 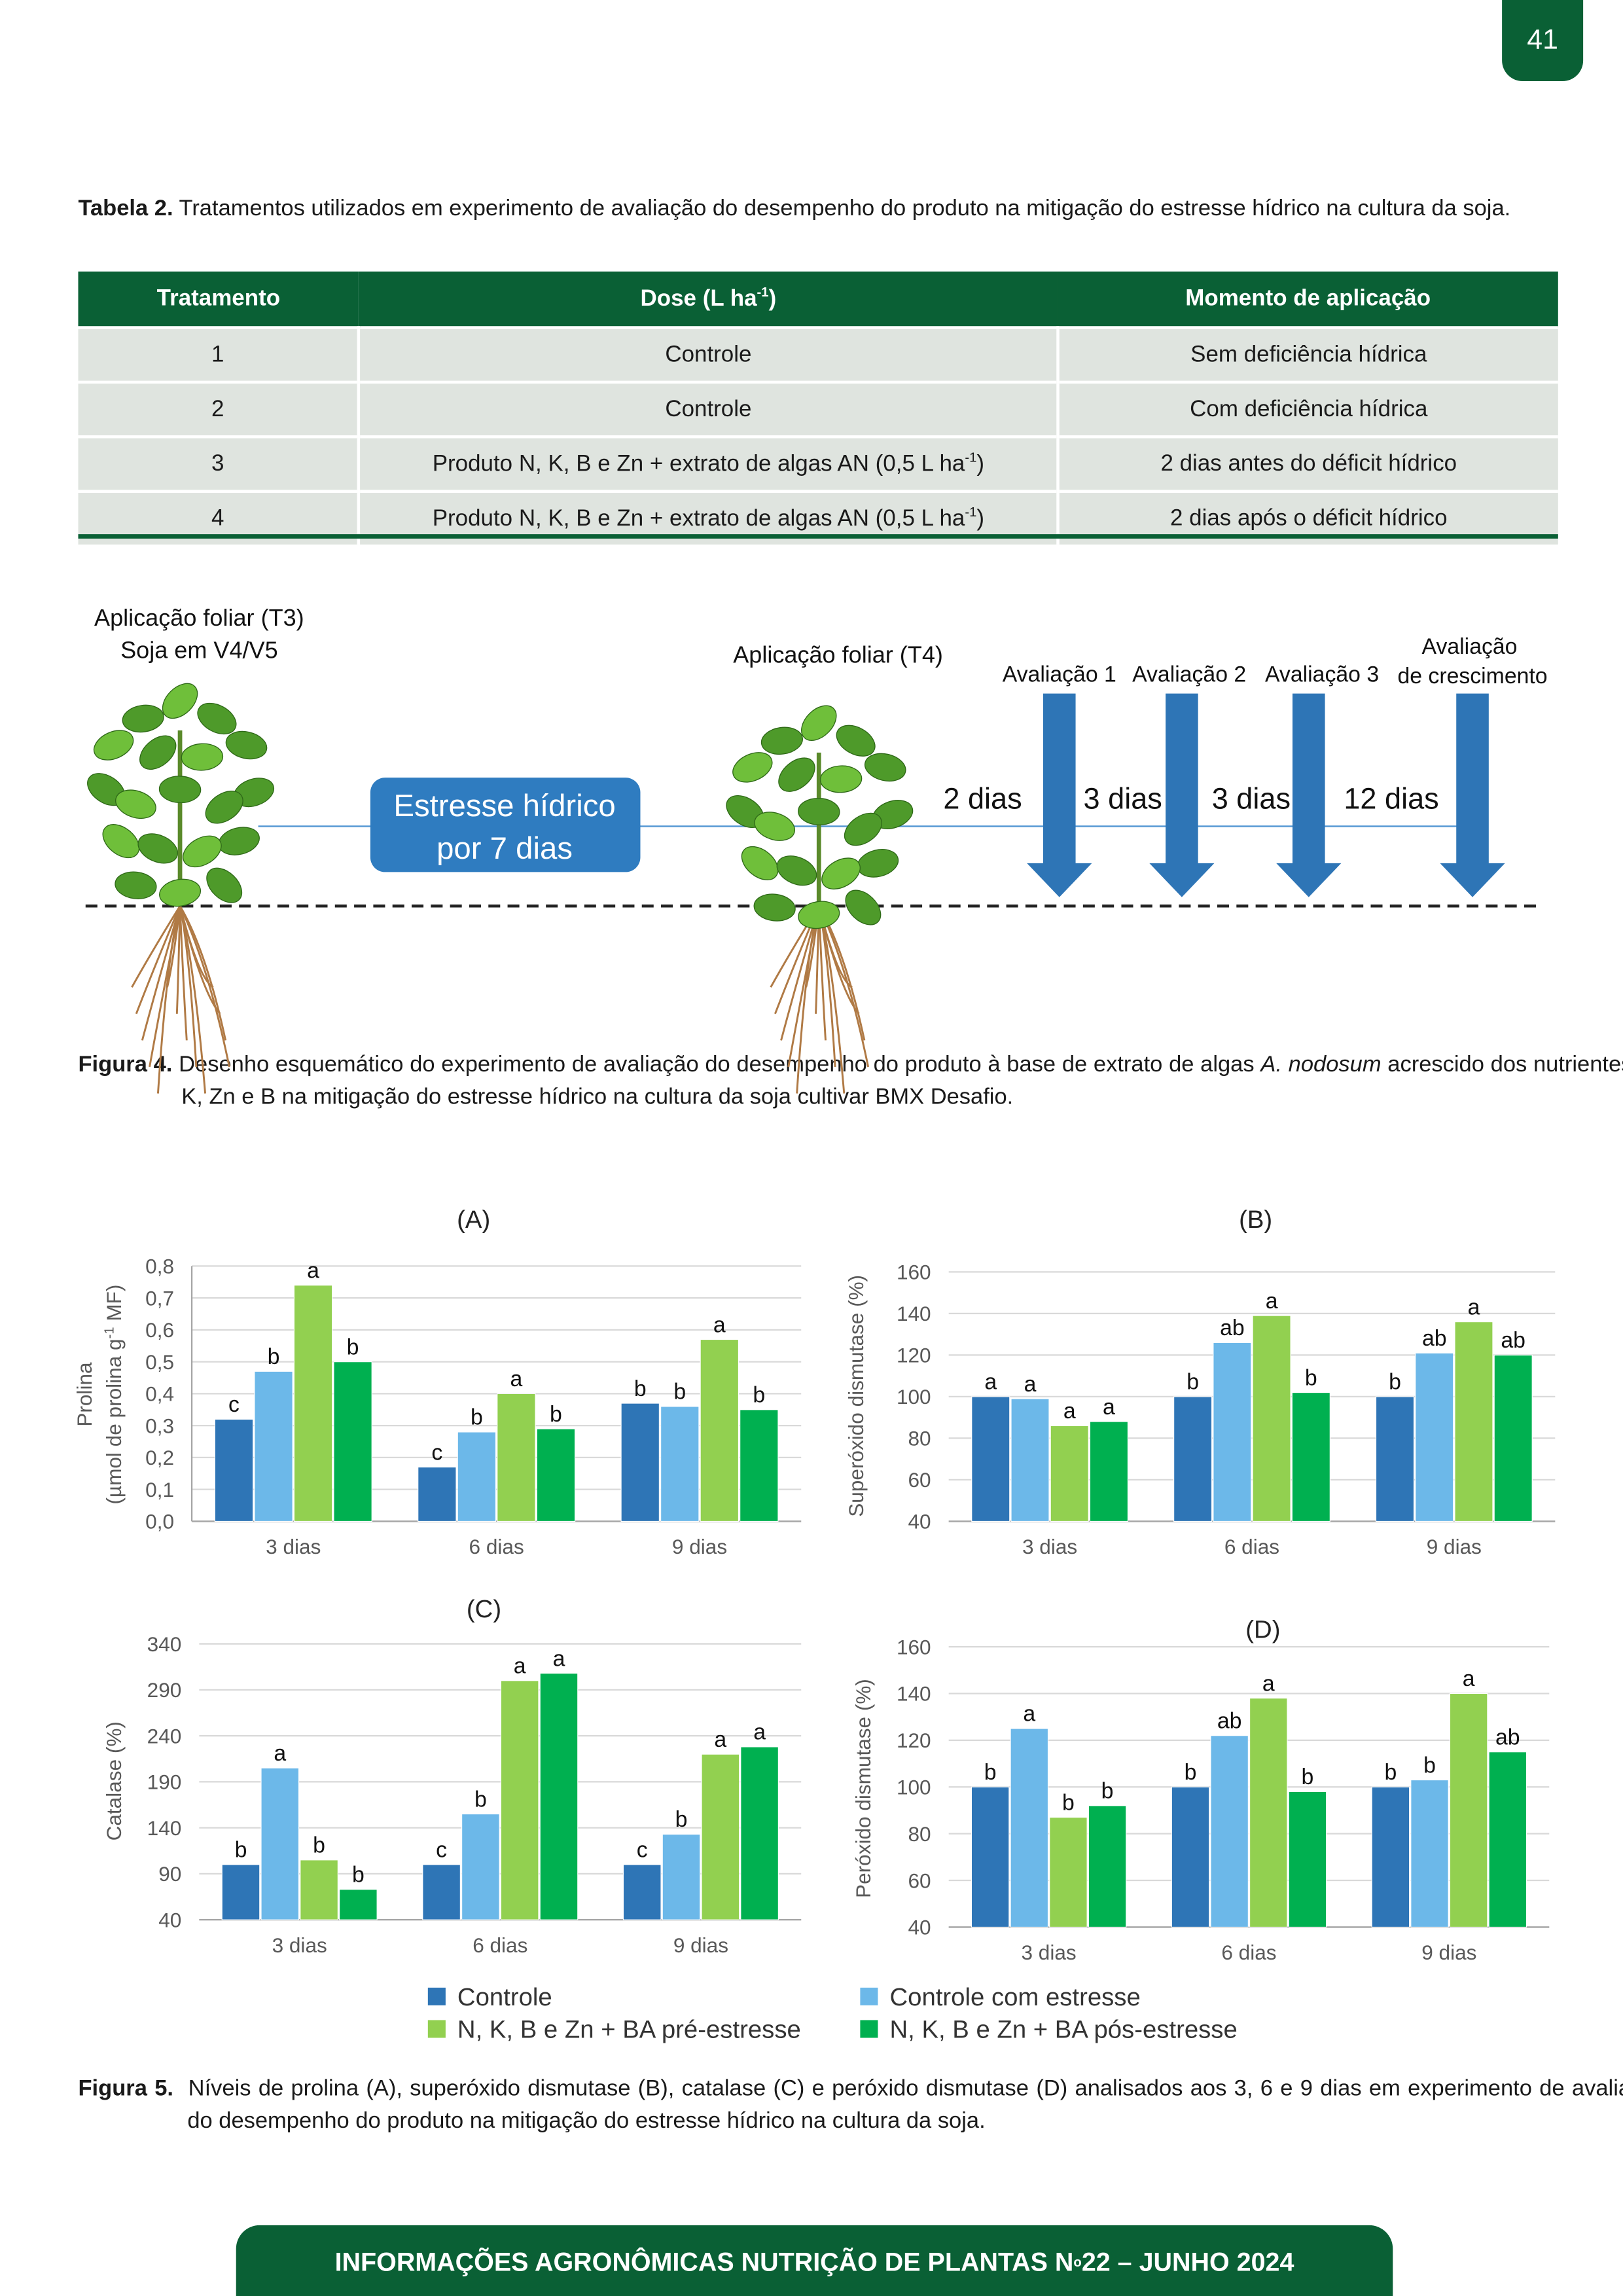 What do you see at coordinates (126, 2089) in the screenshot?
I see `caption-label: Figura 5.` at bounding box center [126, 2089].